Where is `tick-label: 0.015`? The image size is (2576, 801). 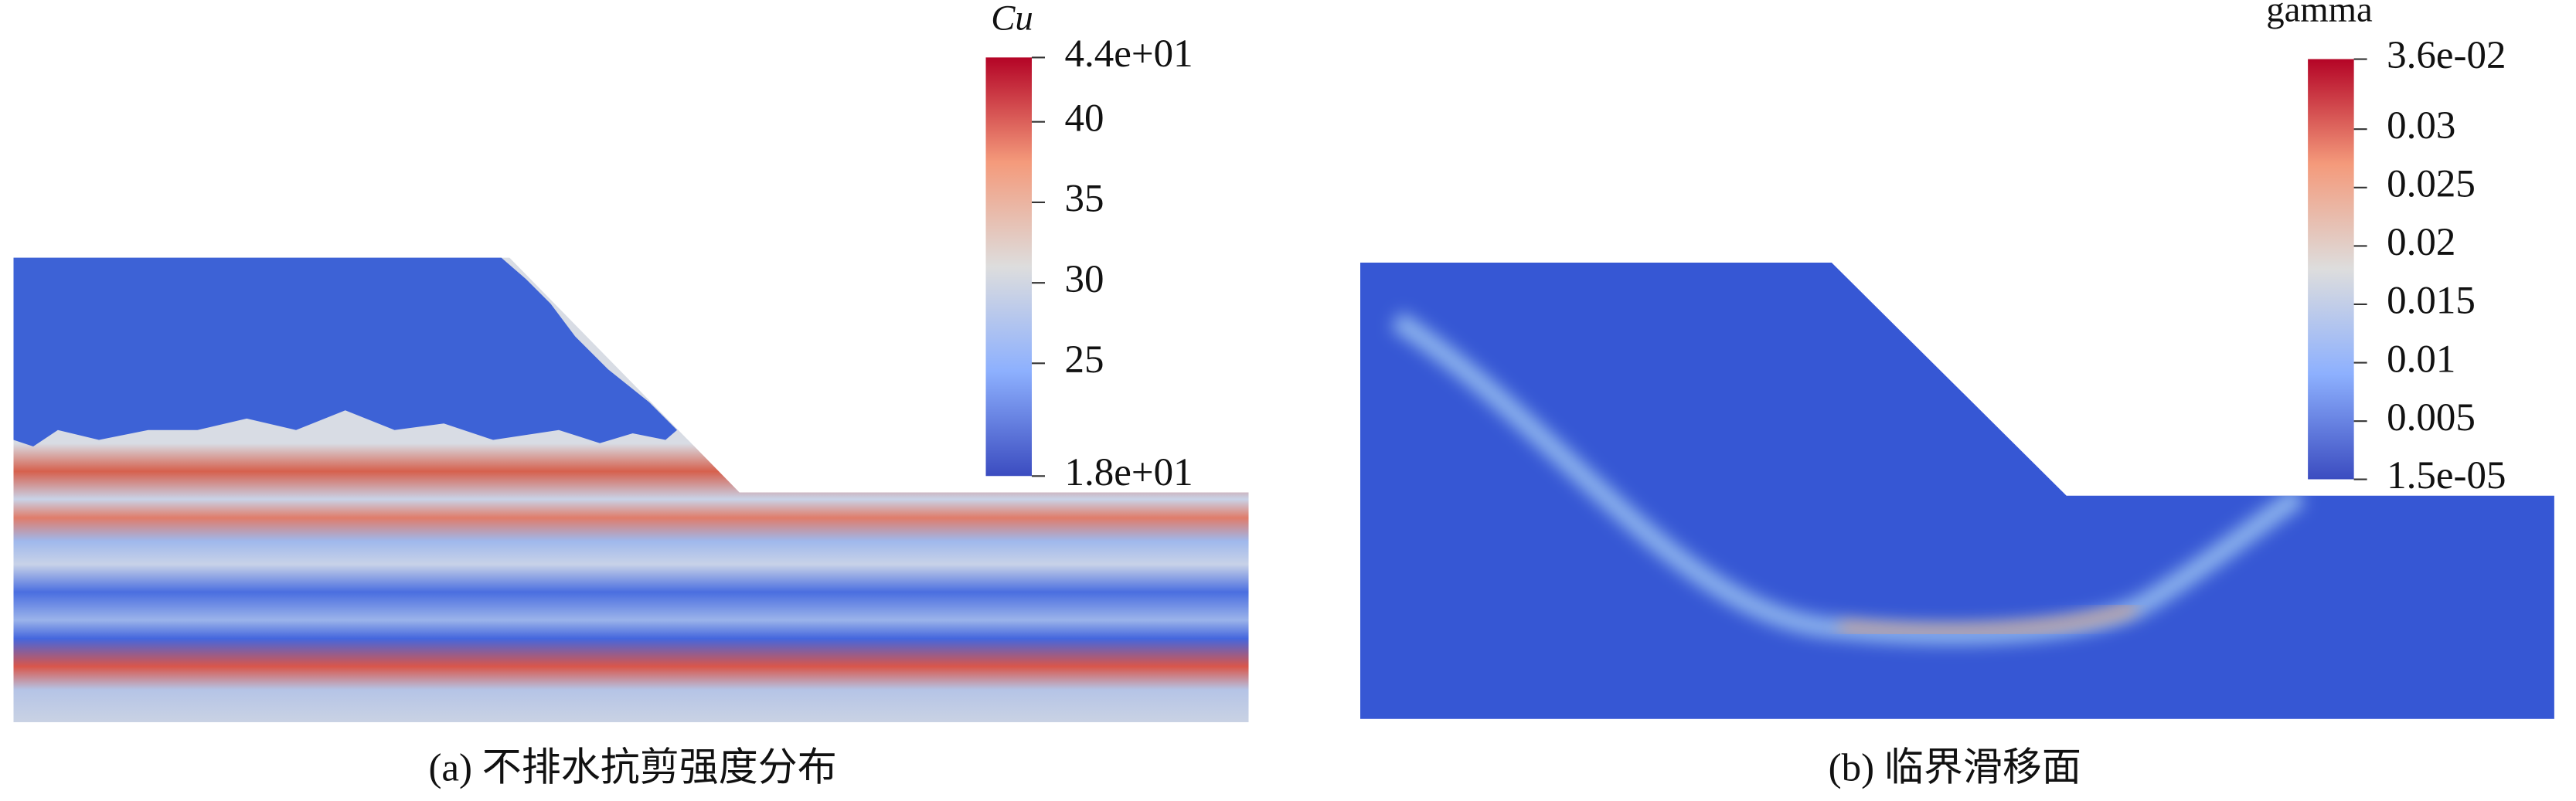
tick-label: 0.015 is located at coordinates (2431, 301).